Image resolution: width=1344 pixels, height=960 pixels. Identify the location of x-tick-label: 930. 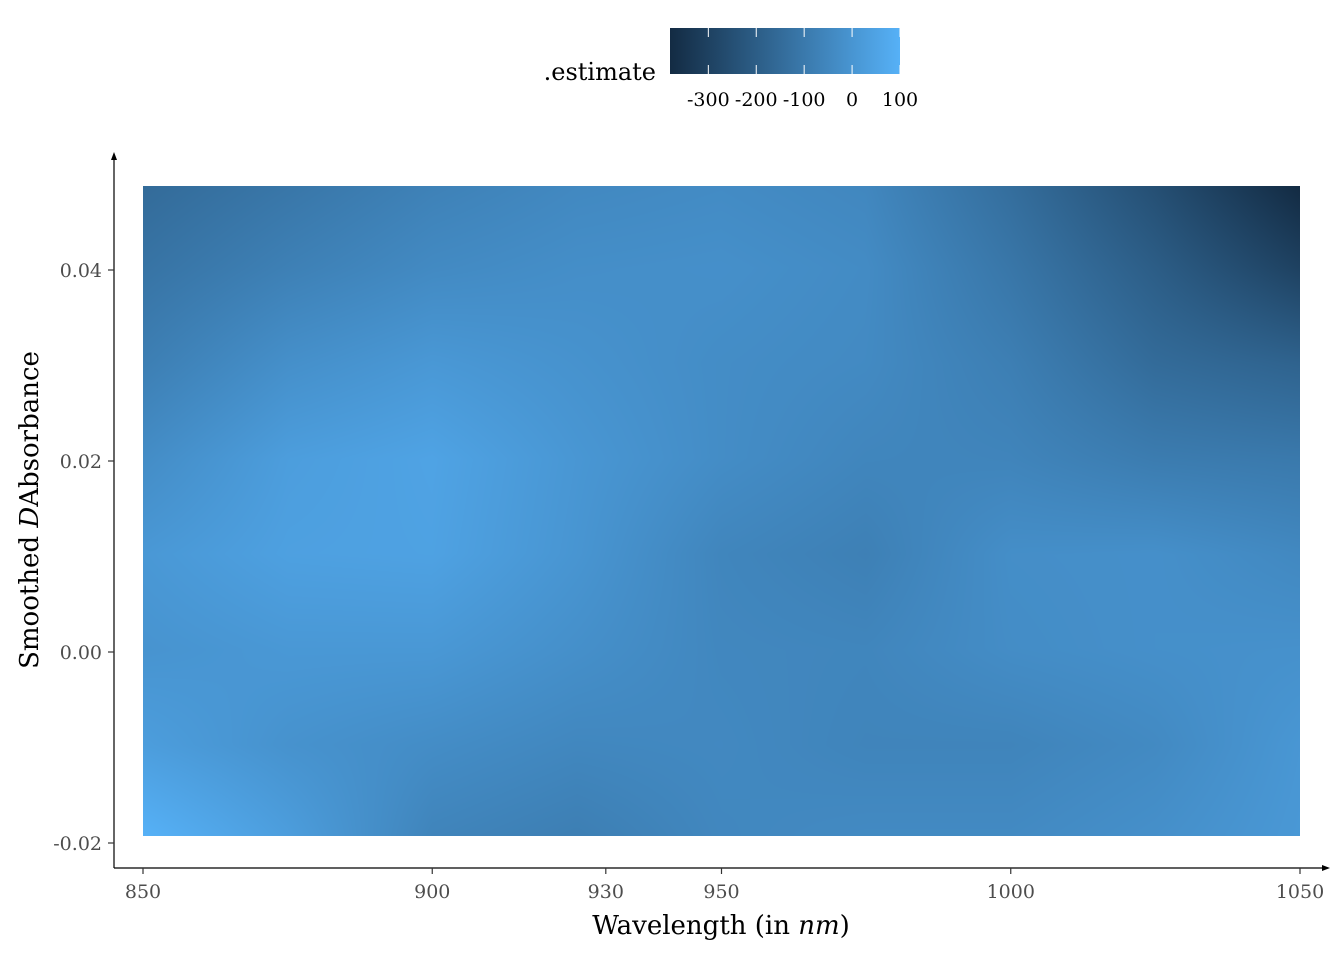
(606, 892).